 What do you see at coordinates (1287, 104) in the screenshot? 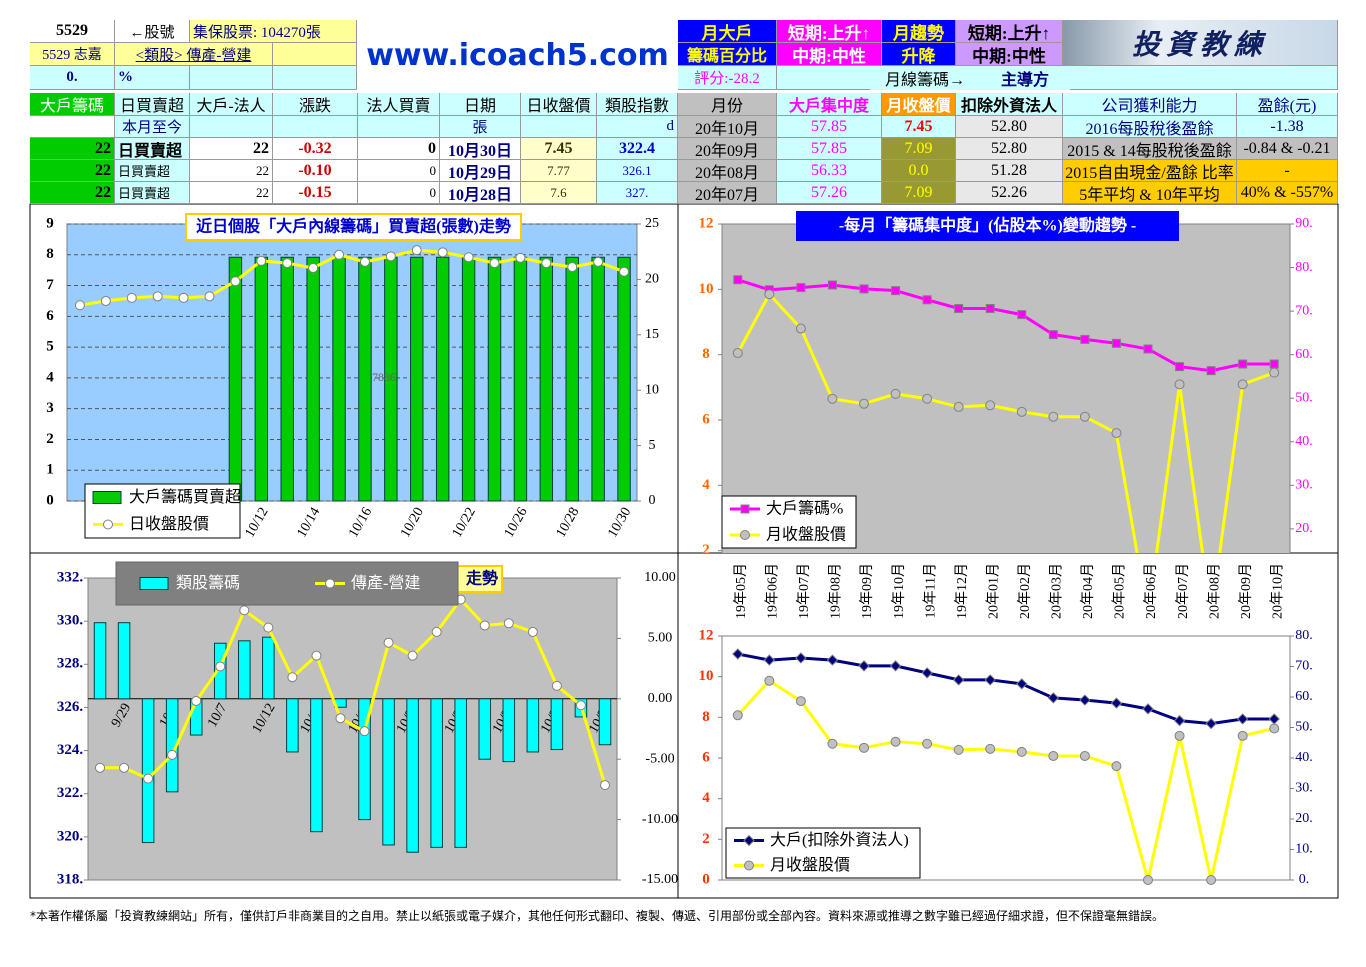
I see `column-header: 盈餘(元)` at bounding box center [1287, 104].